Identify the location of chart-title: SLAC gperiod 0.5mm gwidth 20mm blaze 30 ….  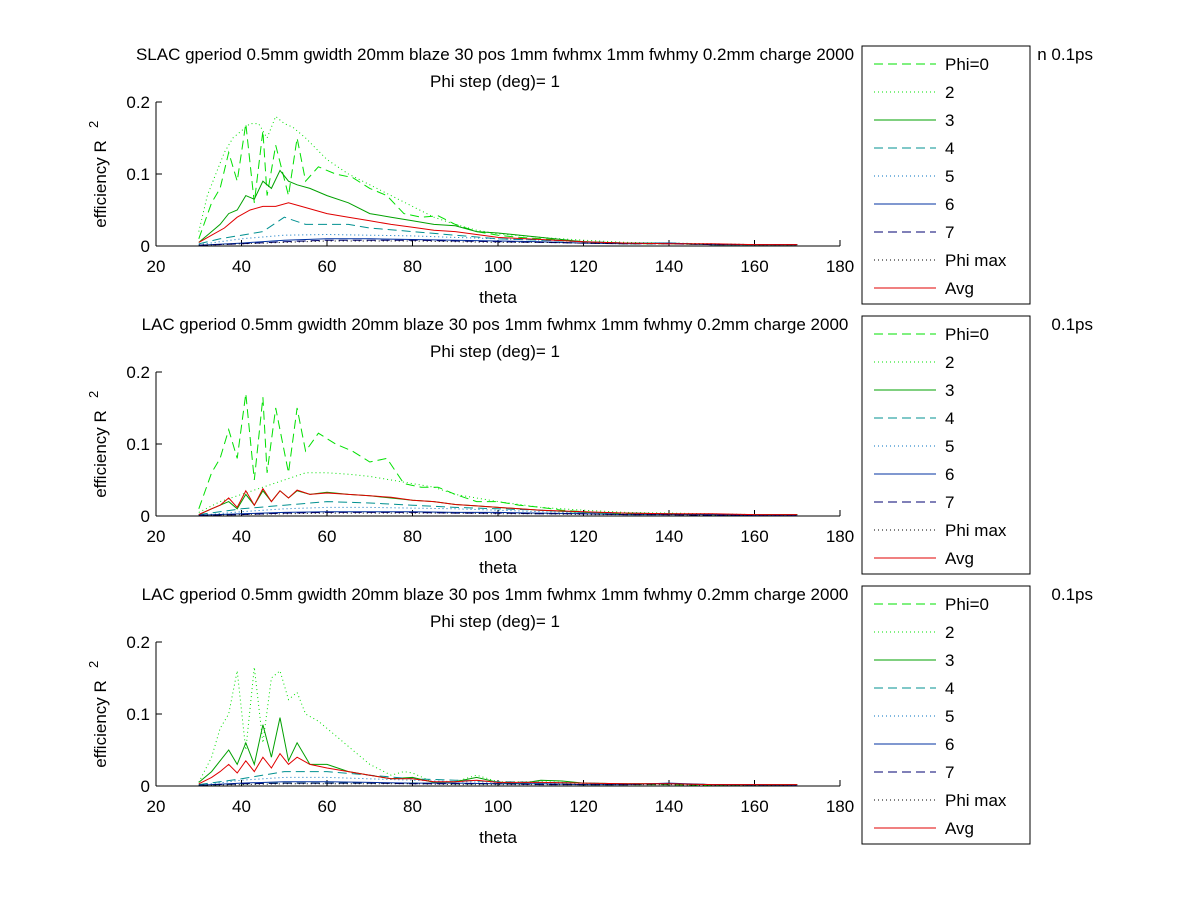
(495, 54).